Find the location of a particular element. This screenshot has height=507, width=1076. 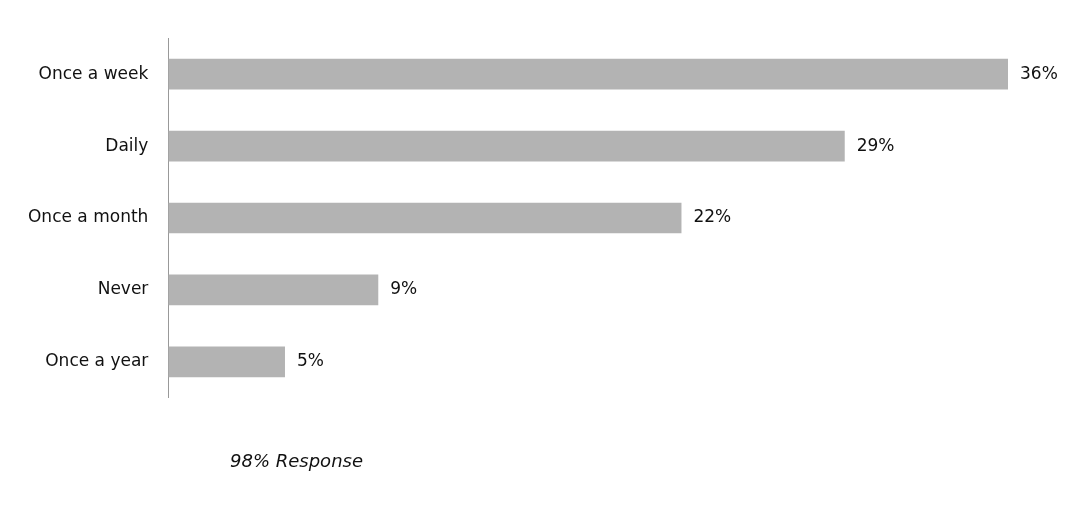

data-label: 36% is located at coordinates (1039, 72).